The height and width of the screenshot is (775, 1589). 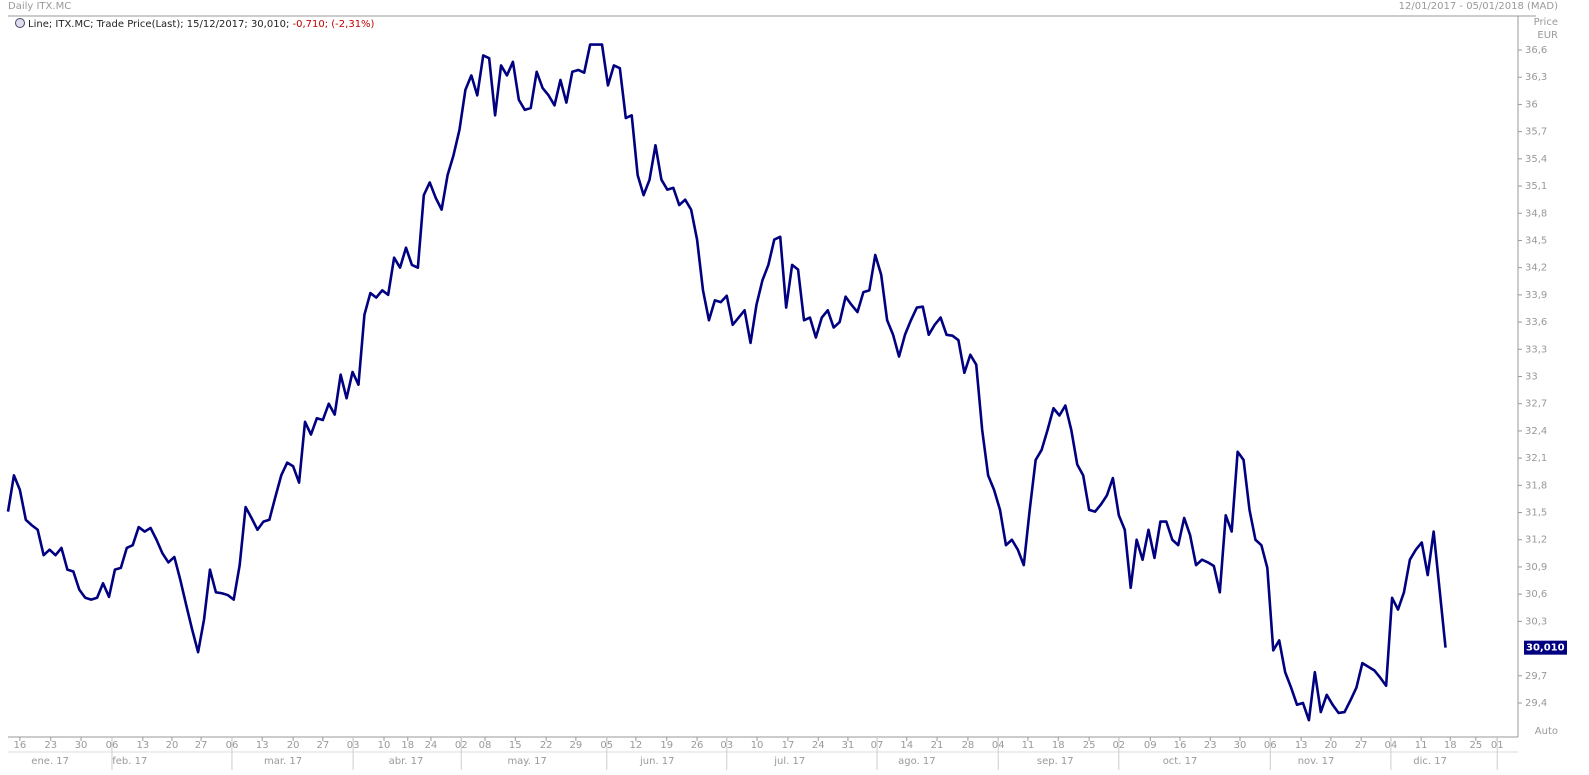 I want to click on y-axis-unit: EUR, so click(x=1547, y=35).